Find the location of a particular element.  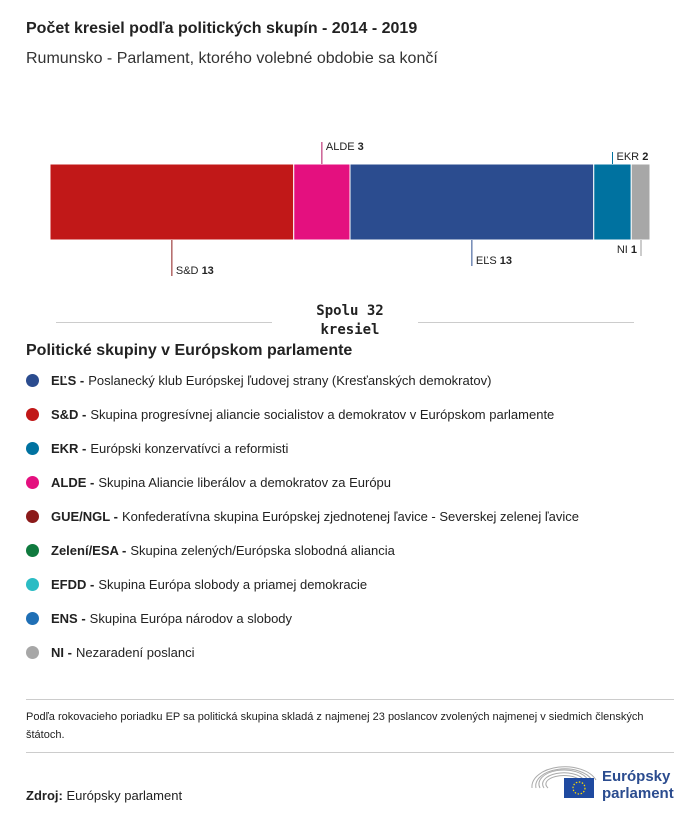

legend-abbr: GUE/NGL - is located at coordinates (84, 516).